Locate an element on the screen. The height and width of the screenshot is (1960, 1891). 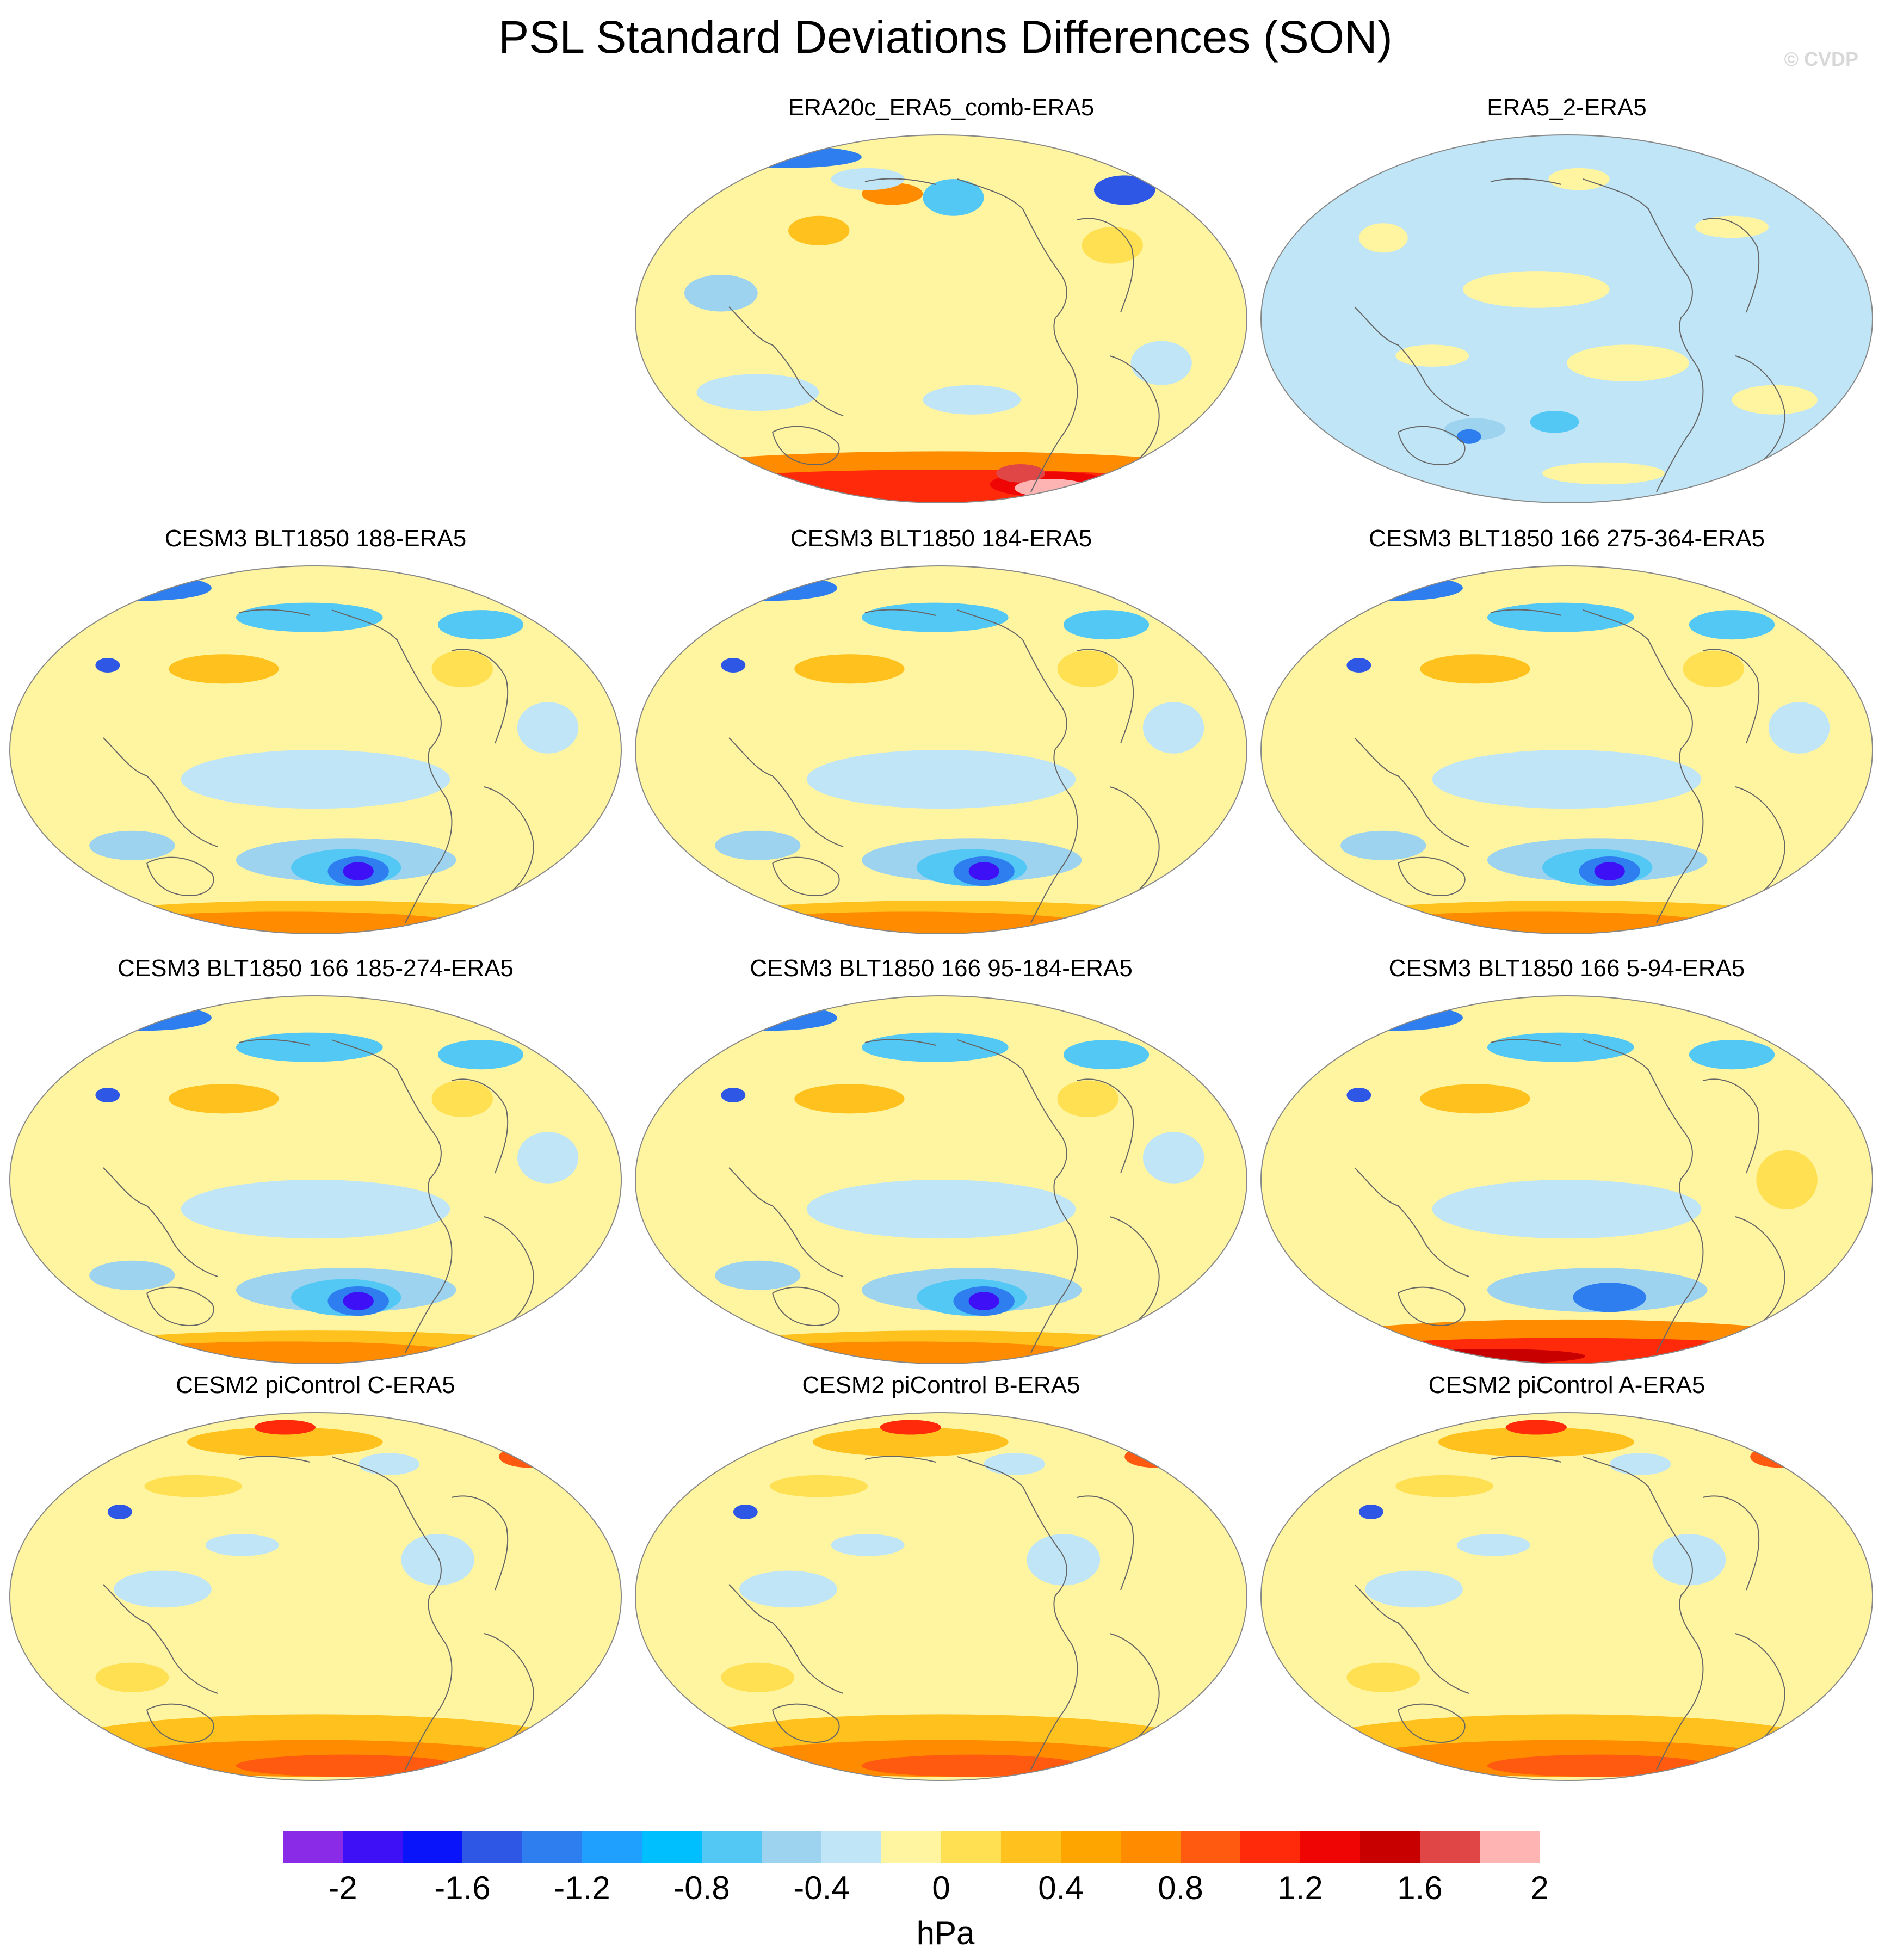
map-panel: CESM2 piControl A-ERA5 is located at coordinates (1567, 1585).